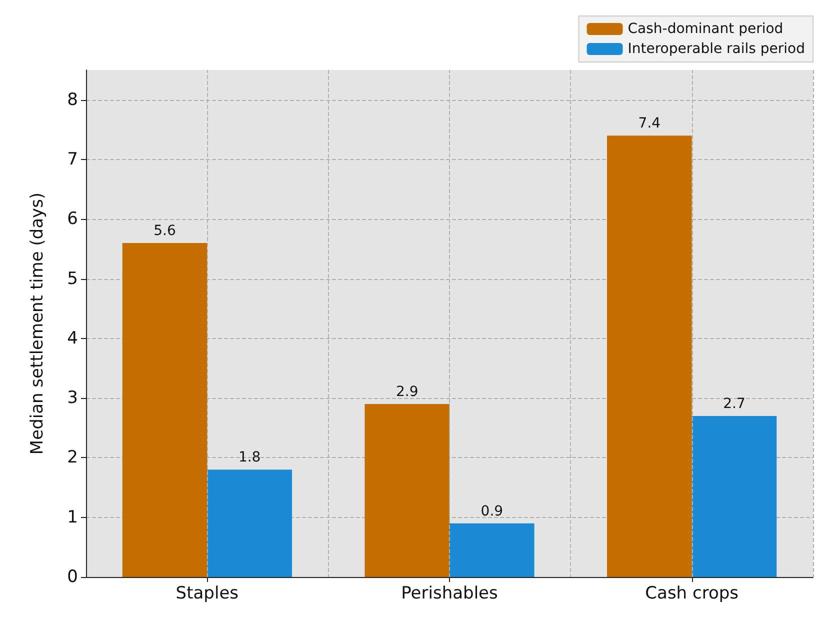 Image resolution: width=829 pixels, height=617 pixels. What do you see at coordinates (207, 594) in the screenshot?
I see `x-tick-label: Staples` at bounding box center [207, 594].